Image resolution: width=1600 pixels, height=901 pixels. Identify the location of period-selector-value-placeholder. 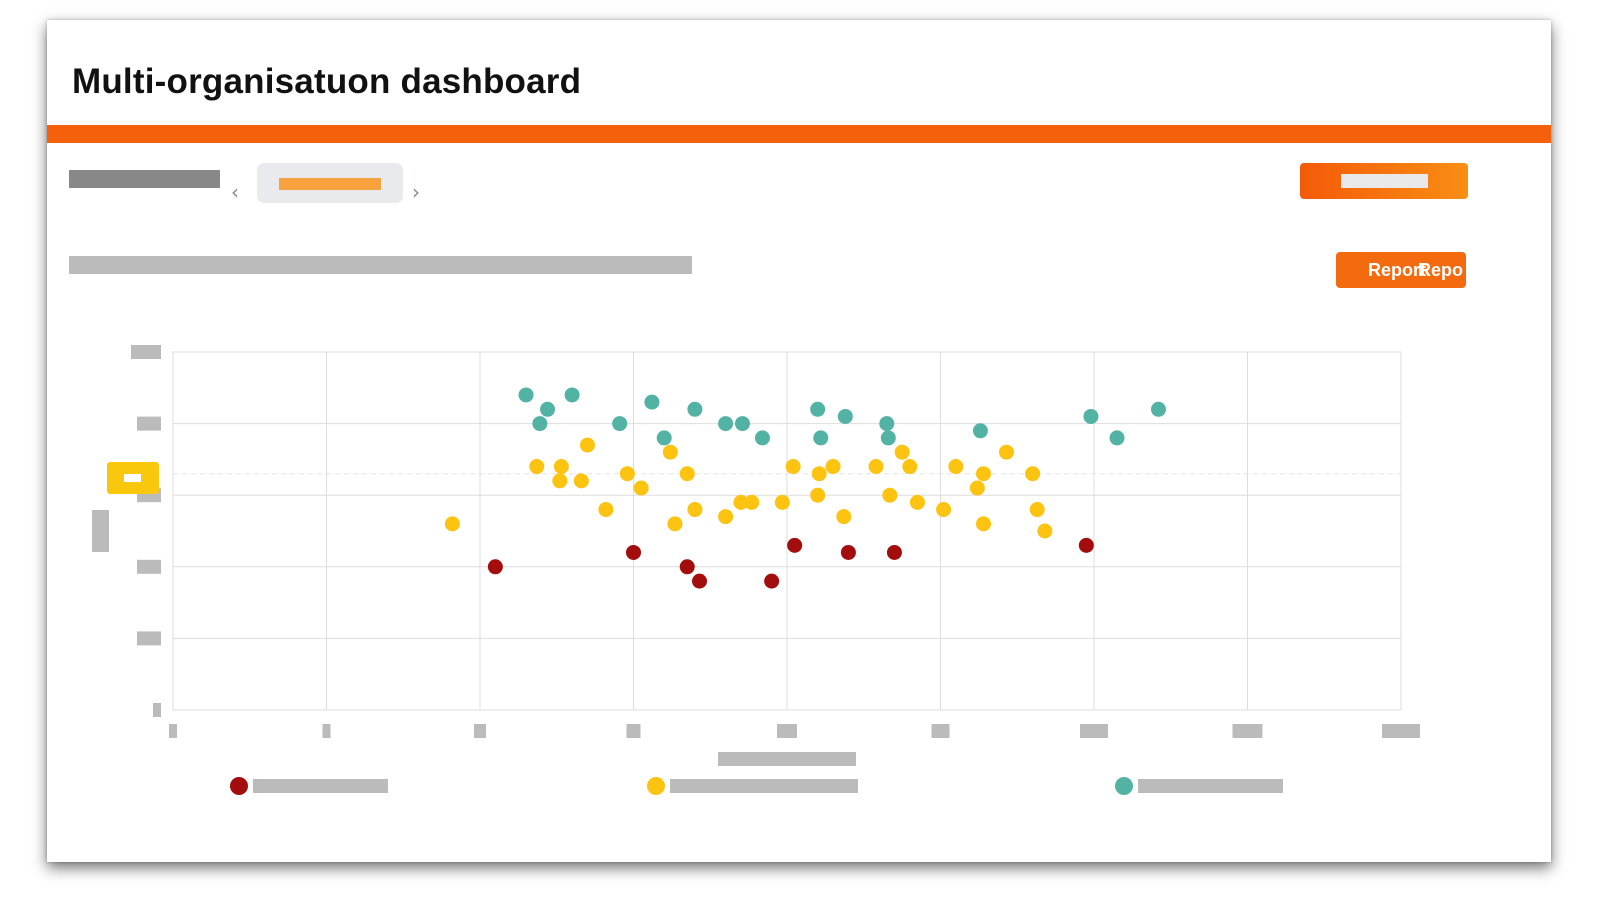
(330, 184).